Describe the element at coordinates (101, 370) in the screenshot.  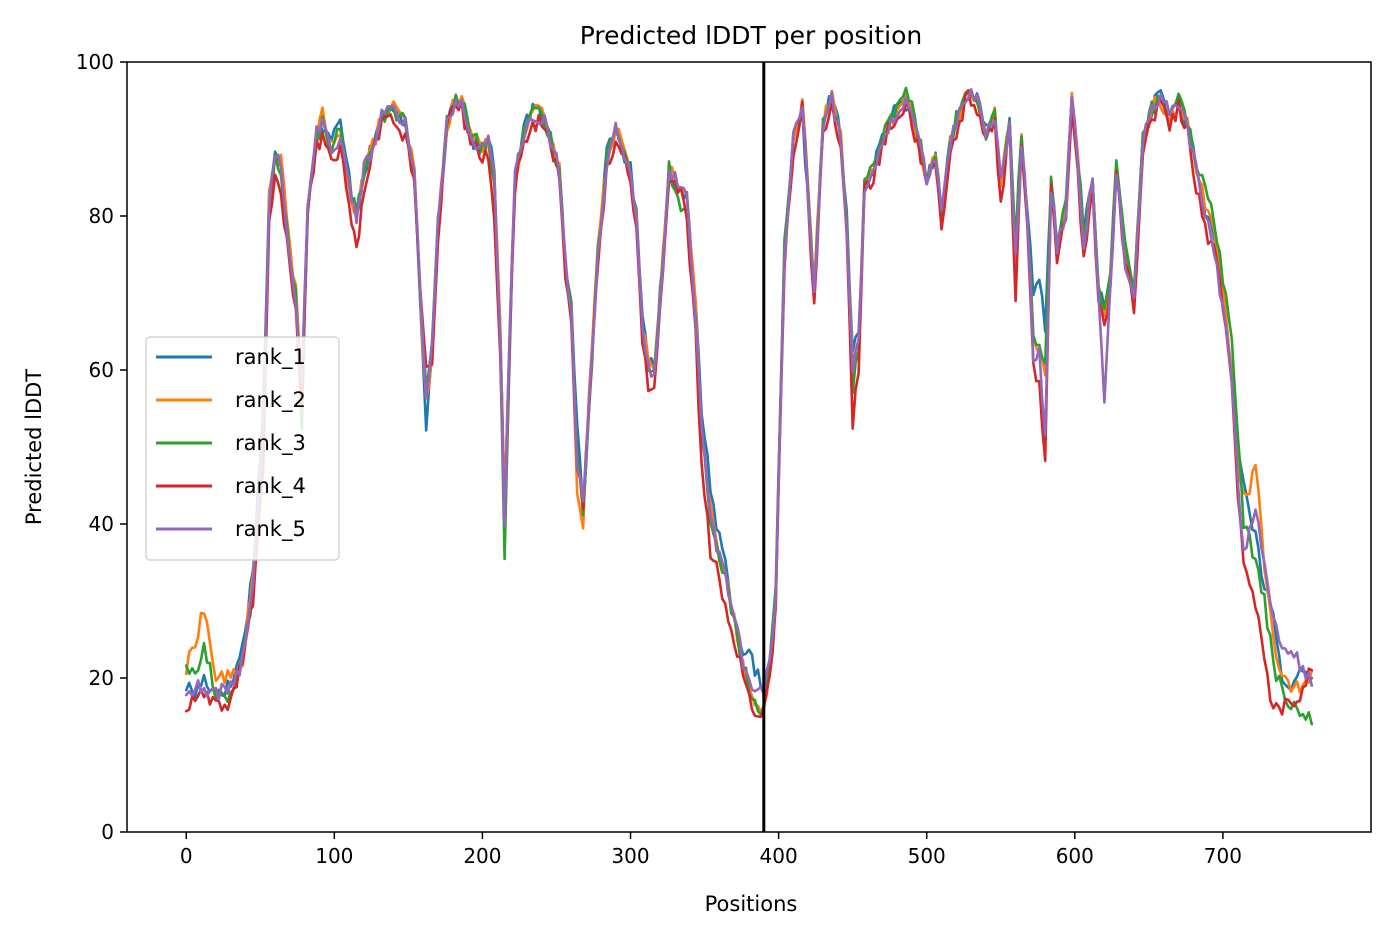
I see `y-tick-label: 60` at that location.